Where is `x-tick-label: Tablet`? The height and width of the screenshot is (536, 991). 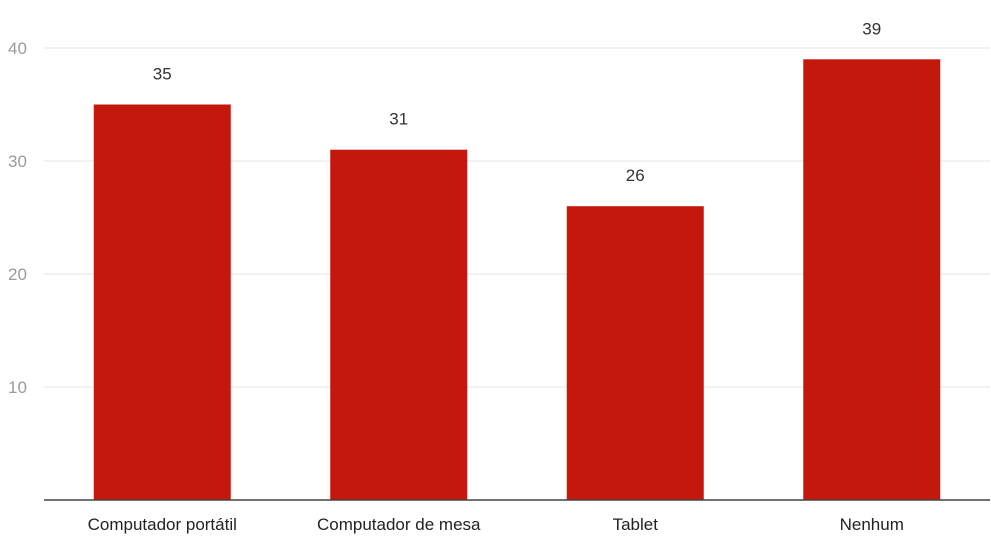 x-tick-label: Tablet is located at coordinates (636, 524).